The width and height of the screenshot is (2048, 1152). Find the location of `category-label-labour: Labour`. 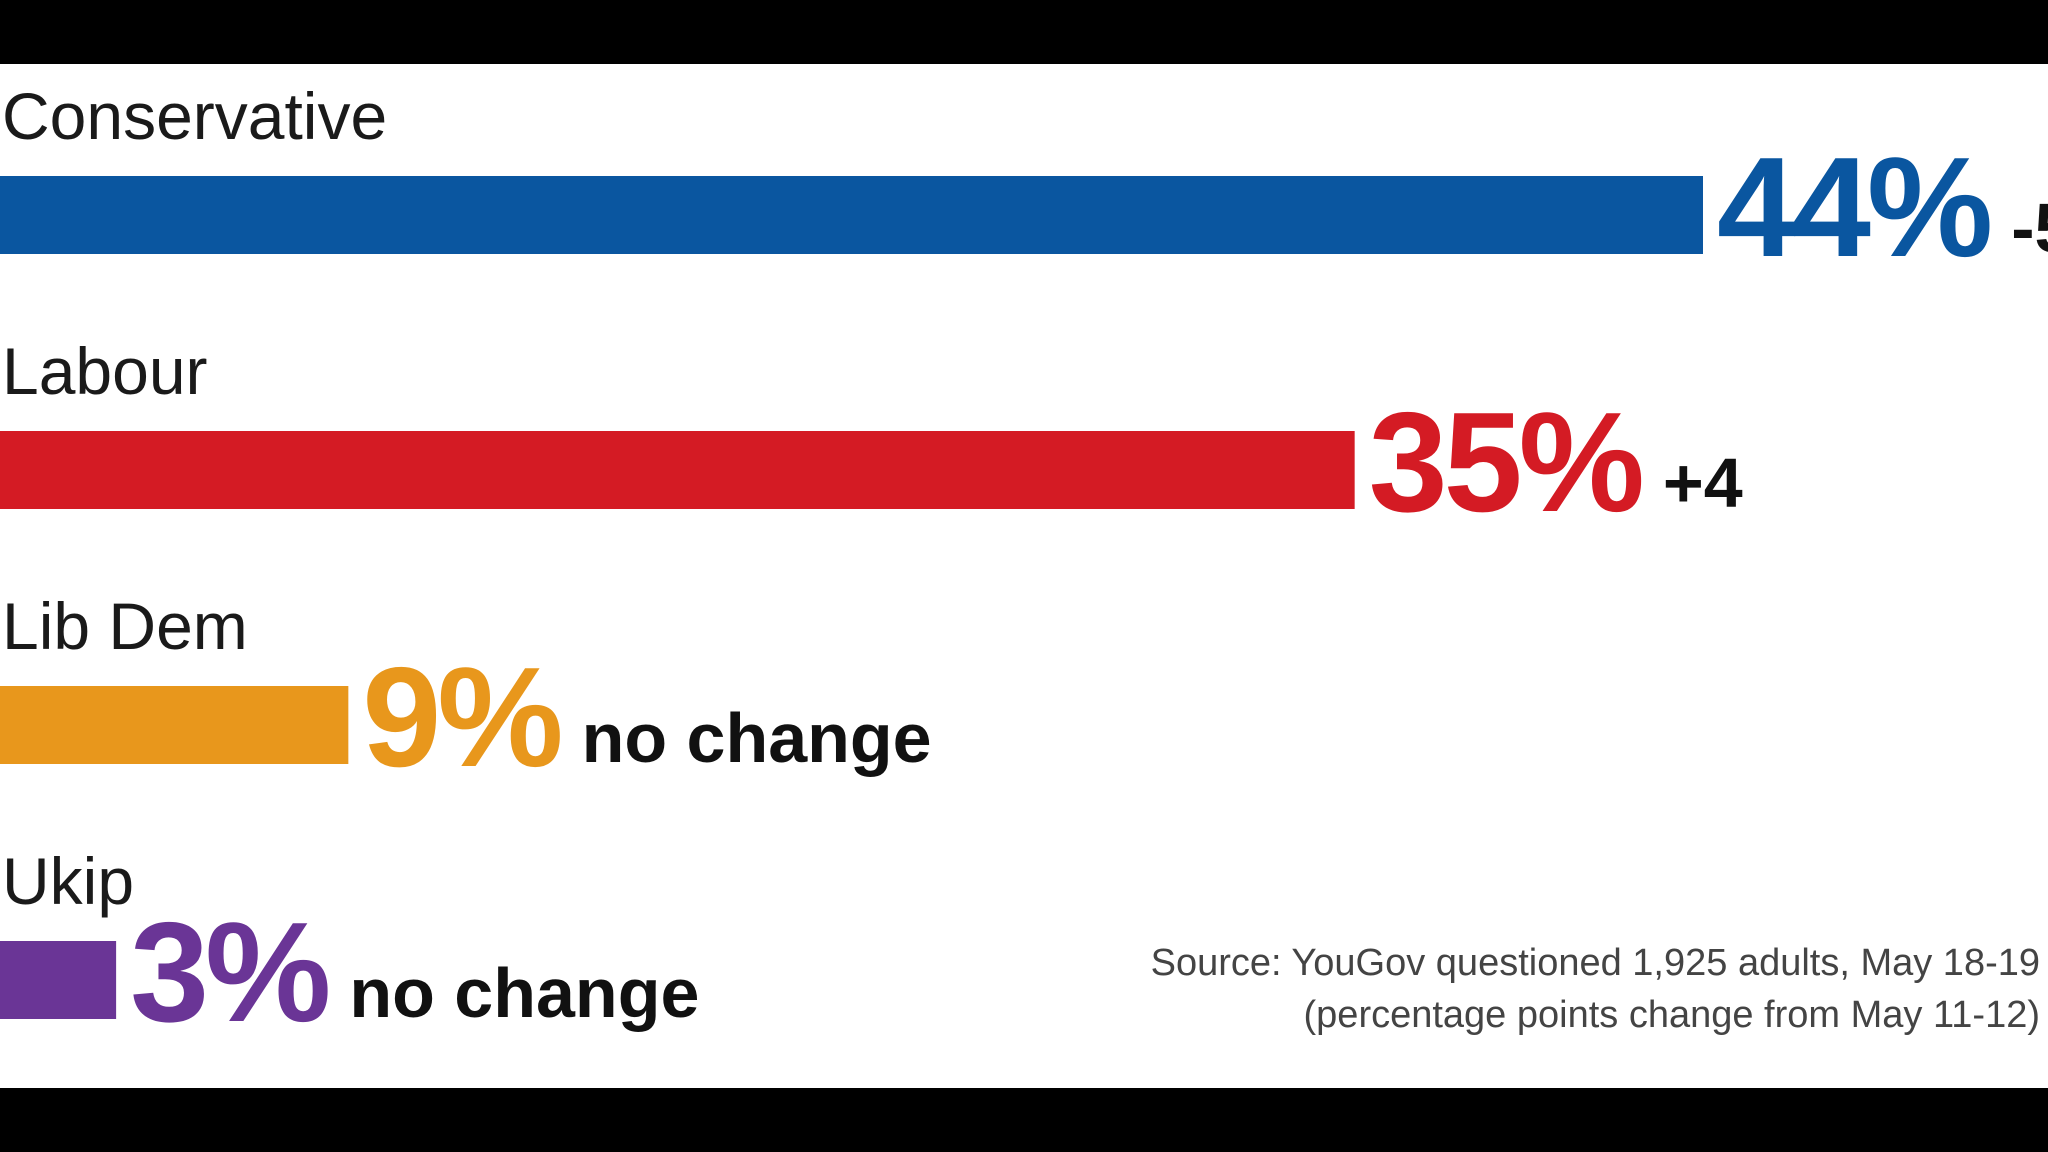

category-label-labour: Labour is located at coordinates (105, 371).